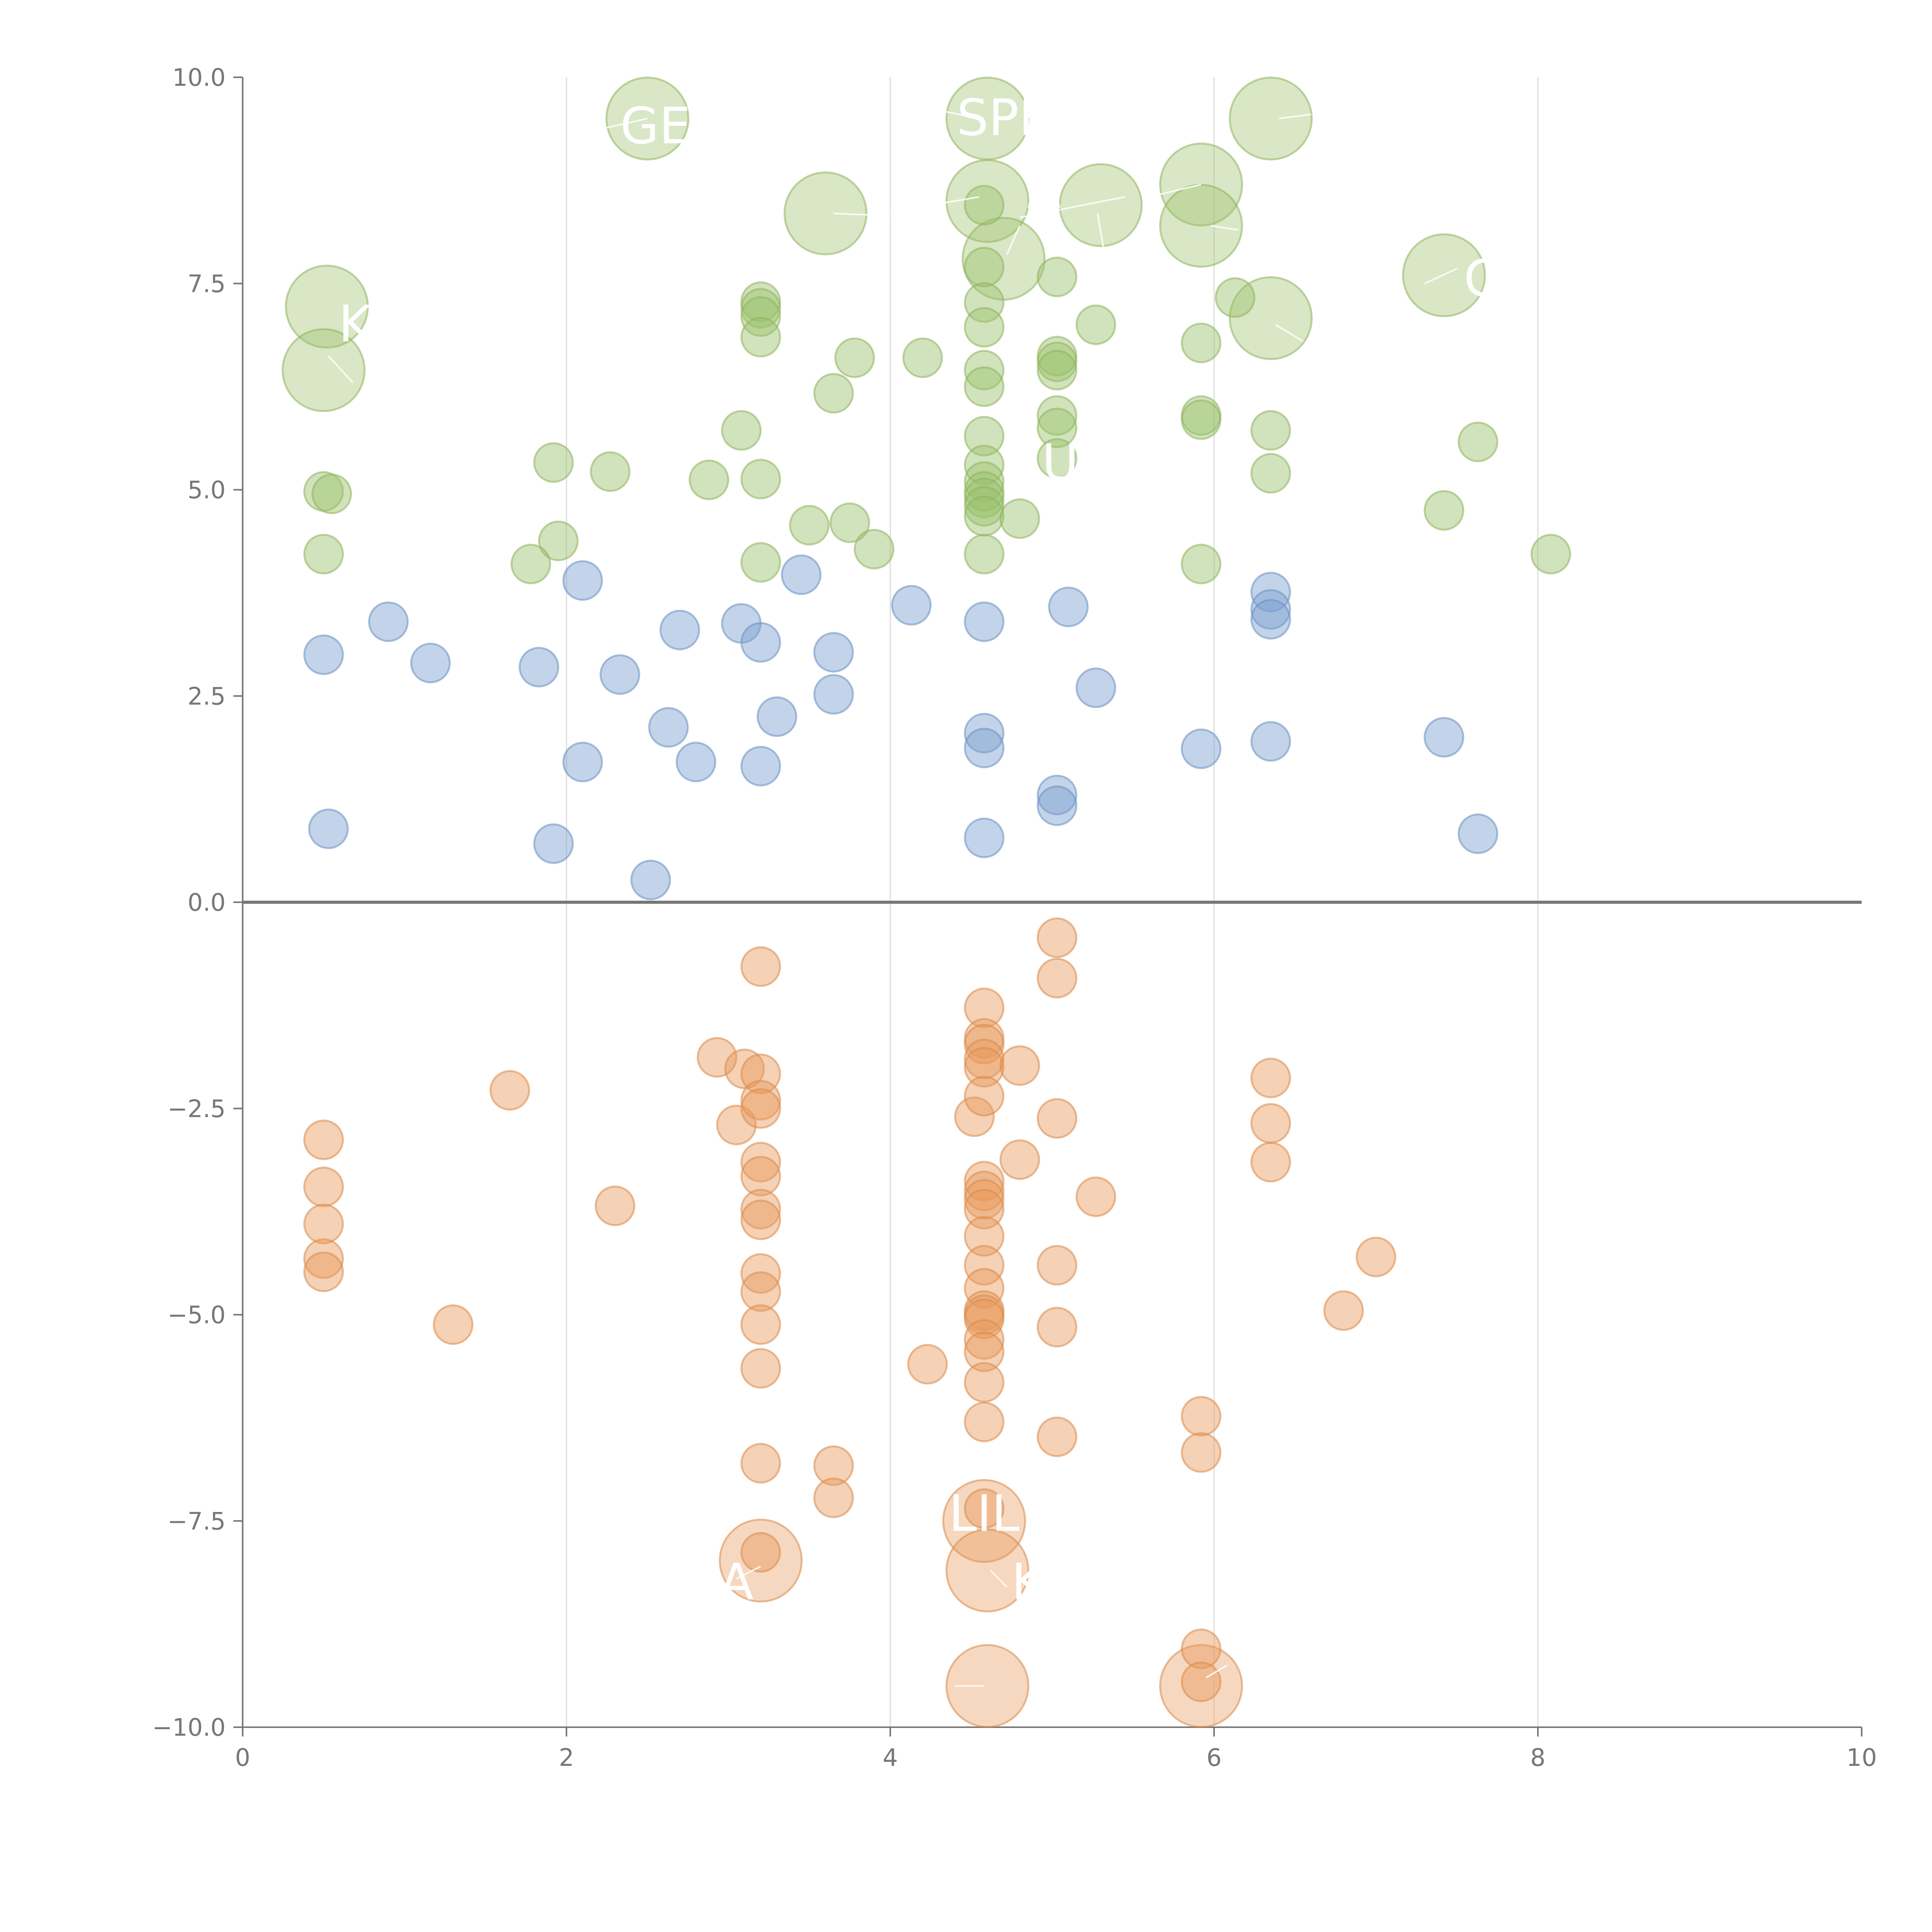 The image size is (1932, 1932). What do you see at coordinates (1862, 1757) in the screenshot?
I see `x-tick-label: 10` at bounding box center [1862, 1757].